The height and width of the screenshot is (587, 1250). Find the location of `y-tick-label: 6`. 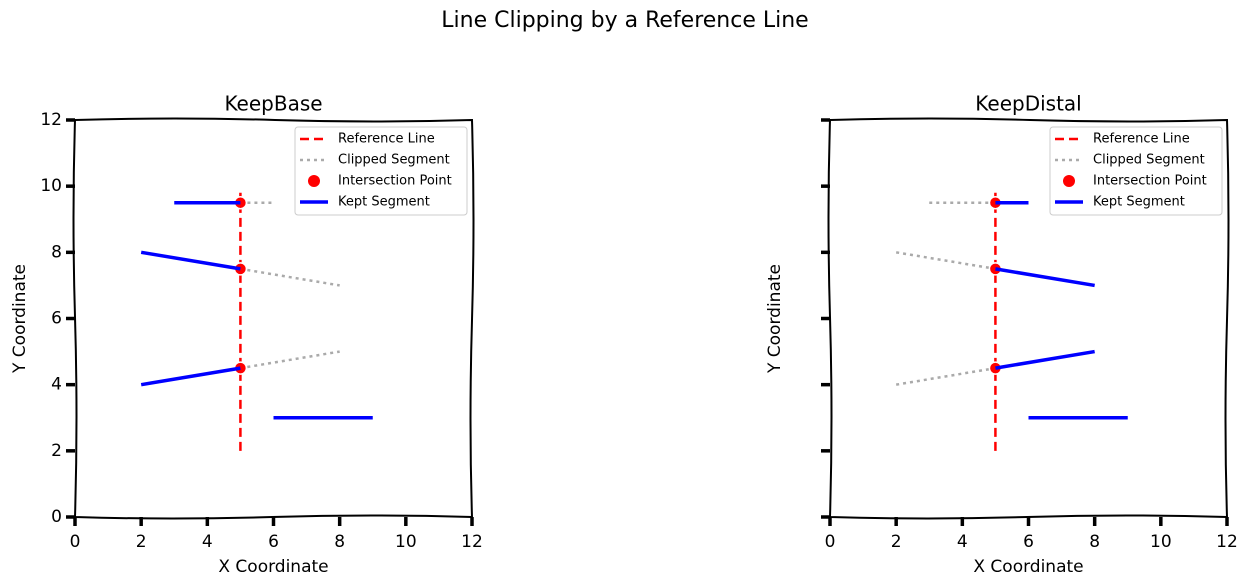

y-tick-label: 6 is located at coordinates (56, 319).